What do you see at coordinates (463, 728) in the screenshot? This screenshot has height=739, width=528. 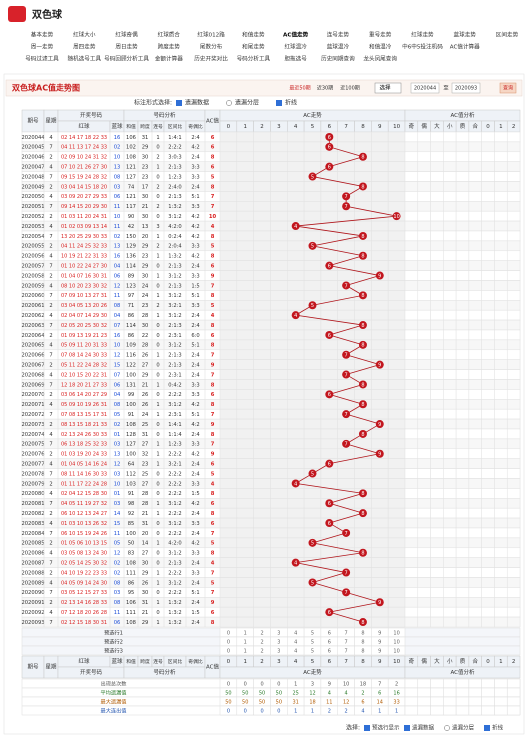 I see `footer-option: 遗漏分层` at bounding box center [463, 728].